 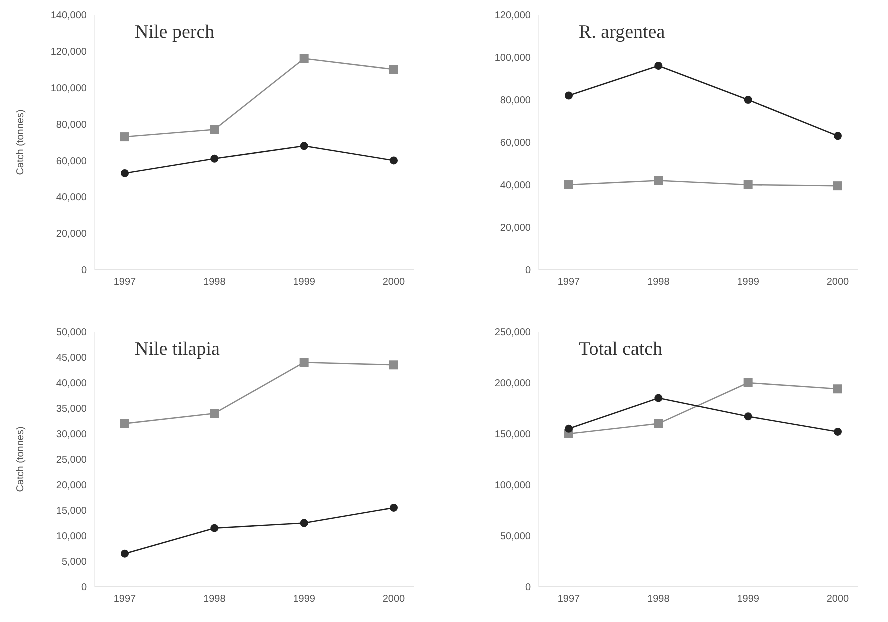 I want to click on y-tick-label: 200,000, so click(x=513, y=384).